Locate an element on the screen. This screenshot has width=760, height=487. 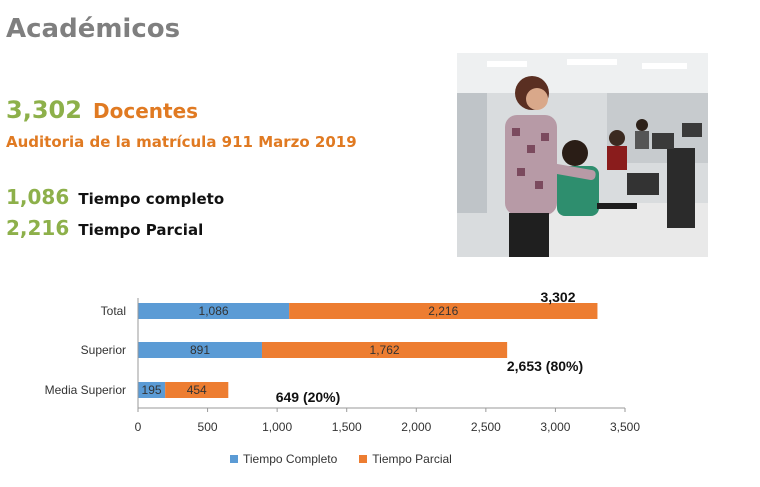
legend-label: Tiempo Parcial is located at coordinates (412, 459).